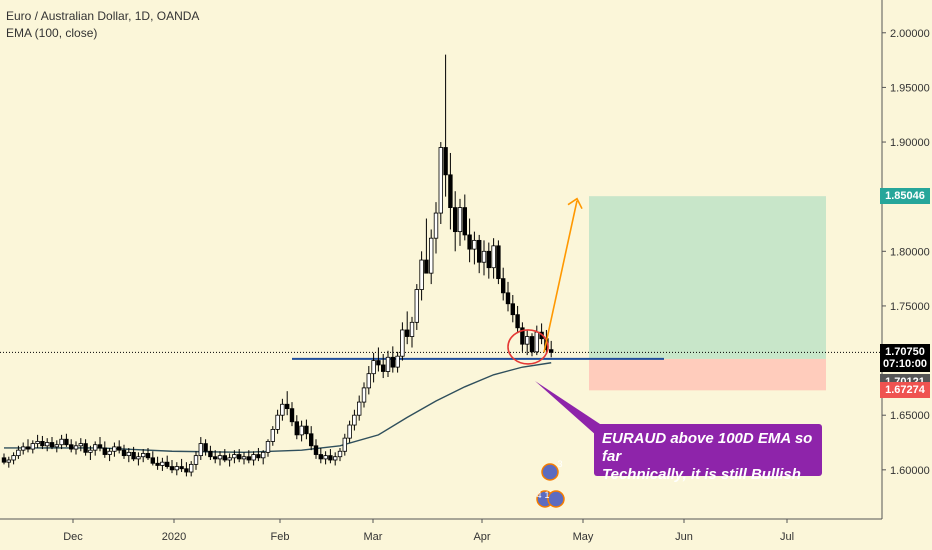 The height and width of the screenshot is (550, 932). Describe the element at coordinates (701, 474) in the screenshot. I see `annotation-line-2: Technically, it is still Bullish` at that location.